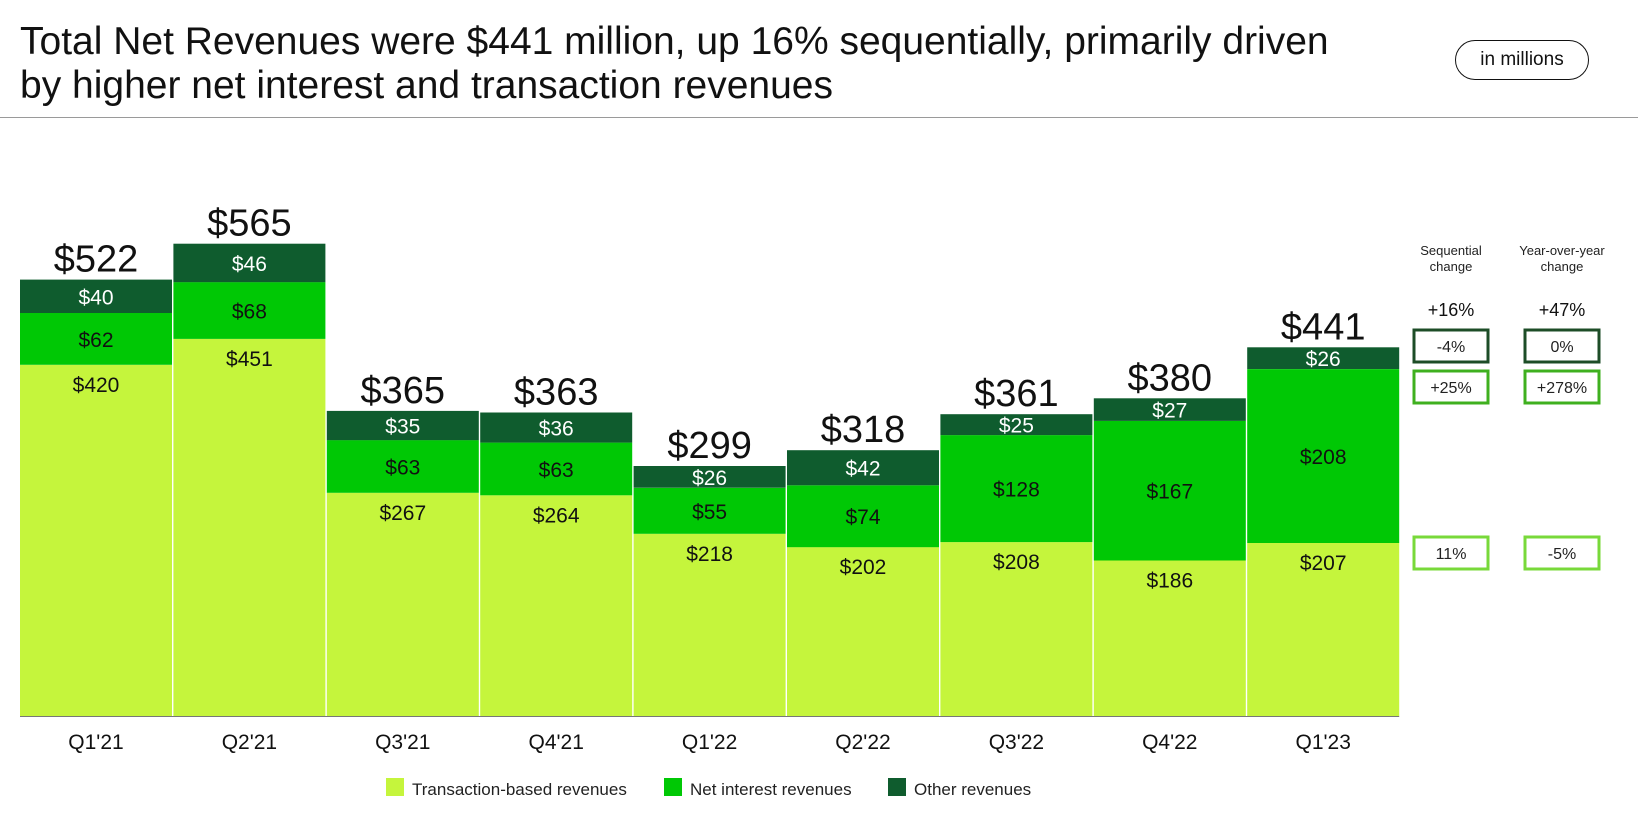 This screenshot has height=821, width=1638. Describe the element at coordinates (1170, 378) in the screenshot. I see `bar-total-label: $380` at that location.